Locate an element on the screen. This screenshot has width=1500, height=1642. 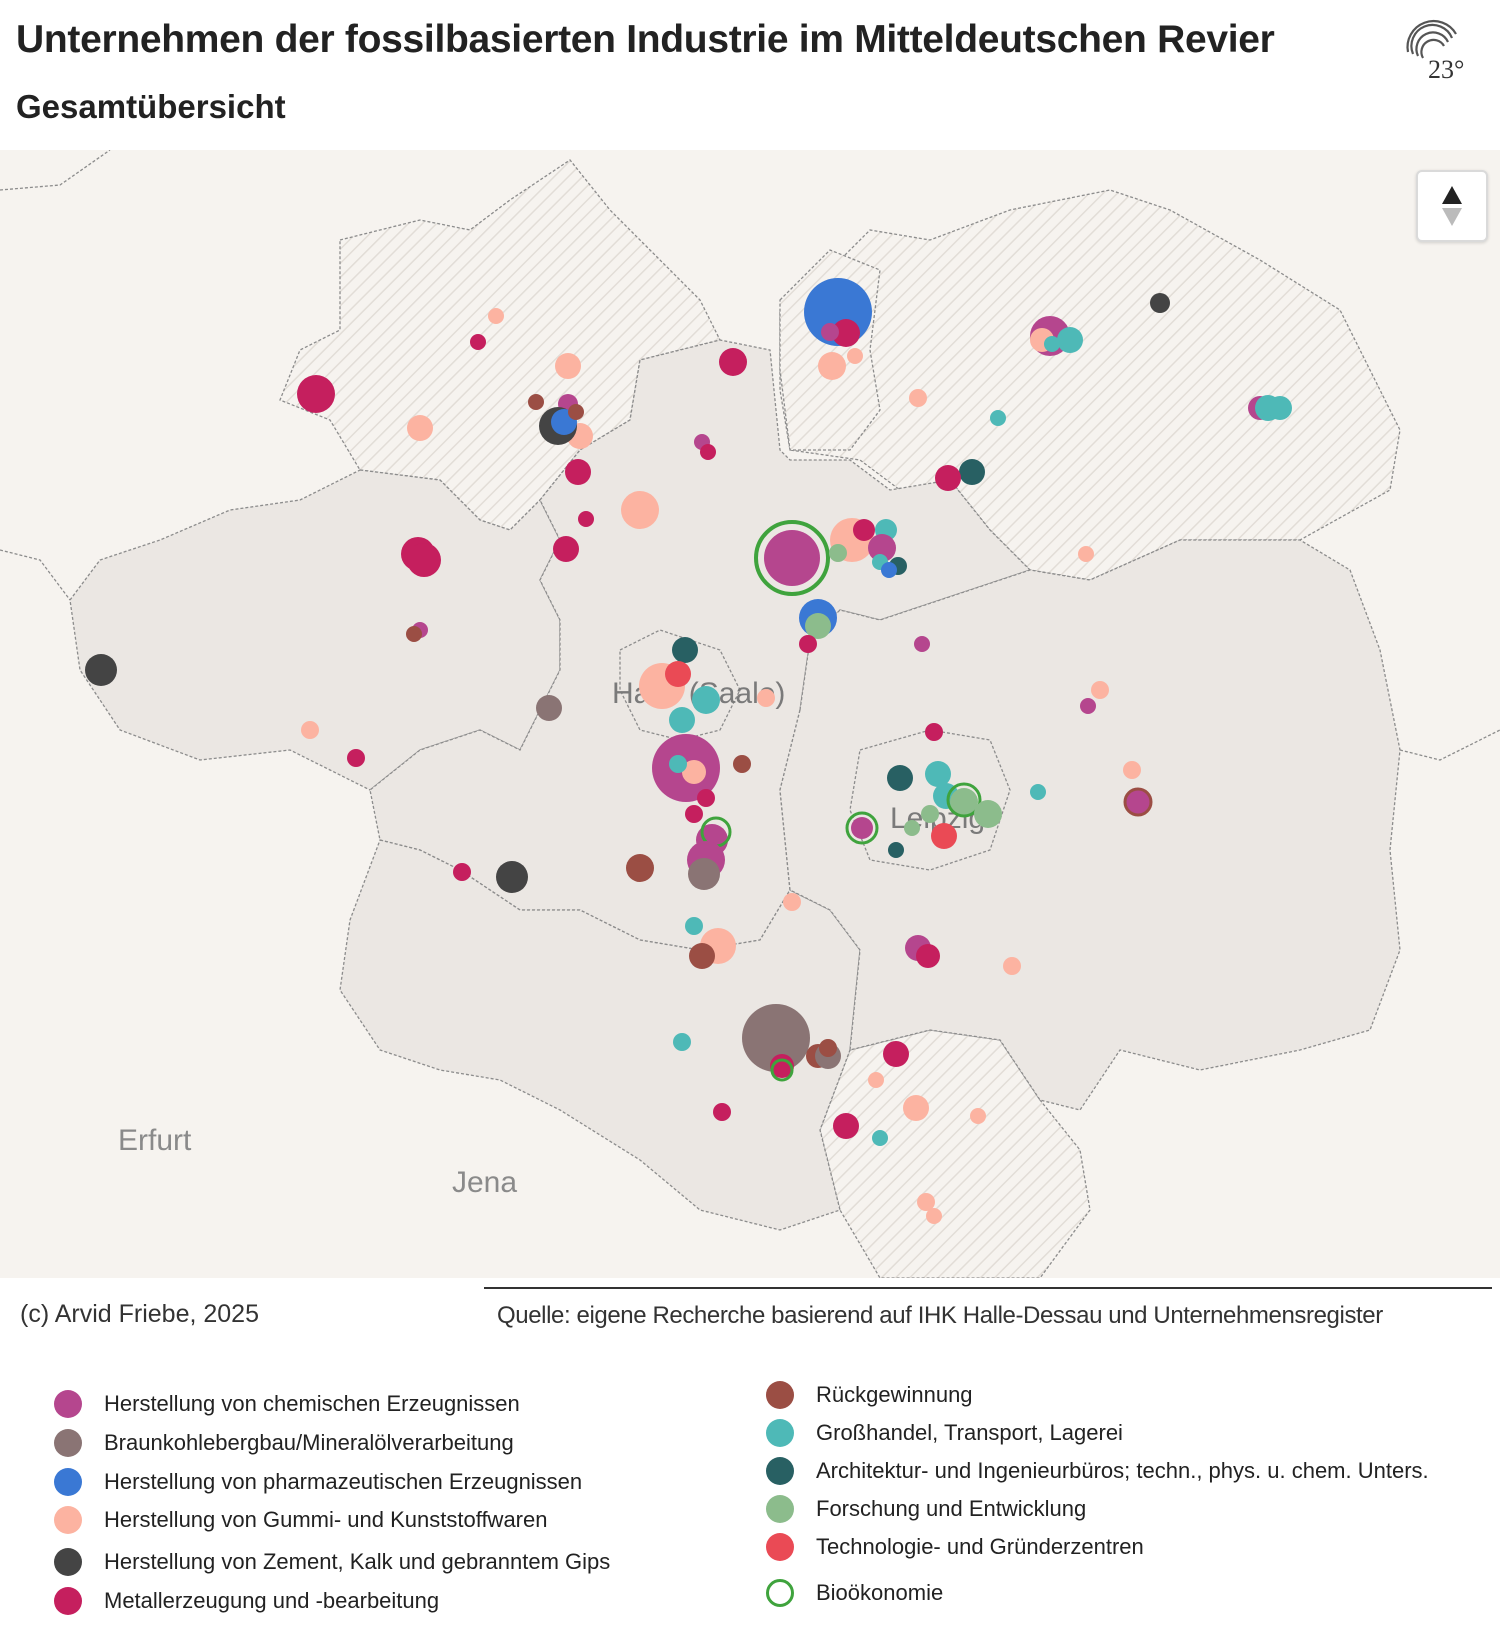
credit-text: (c) Arvid Friebe, 2025 is located at coordinates (139, 1314).